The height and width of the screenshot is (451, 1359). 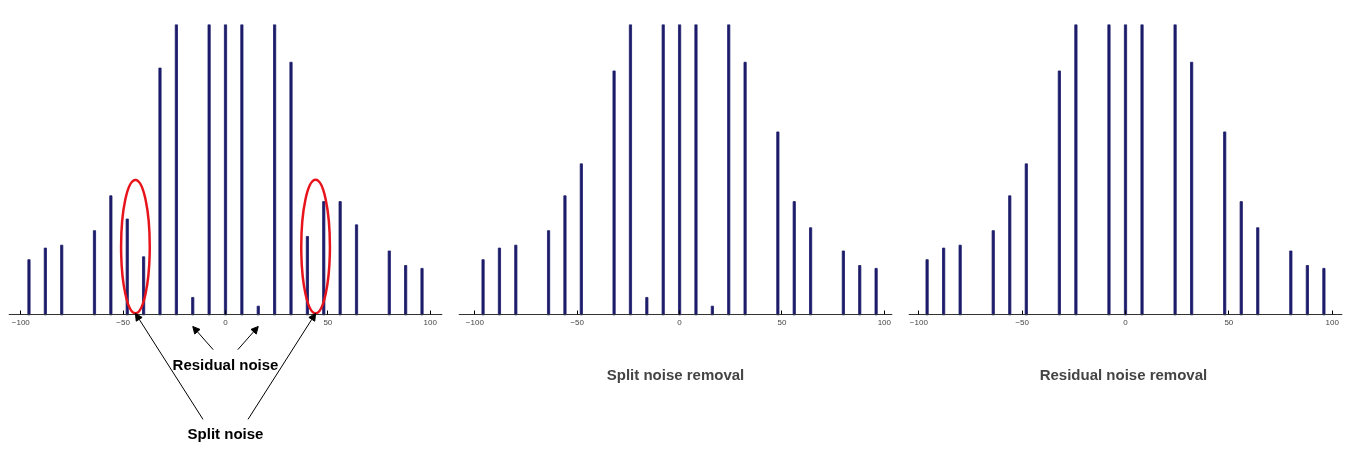 What do you see at coordinates (225, 434) in the screenshot?
I see `text: Split noise` at bounding box center [225, 434].